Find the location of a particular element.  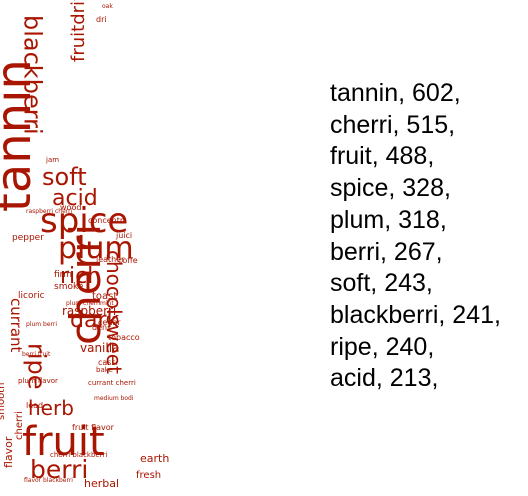

cloud-word: juici is located at coordinates (123, 235).